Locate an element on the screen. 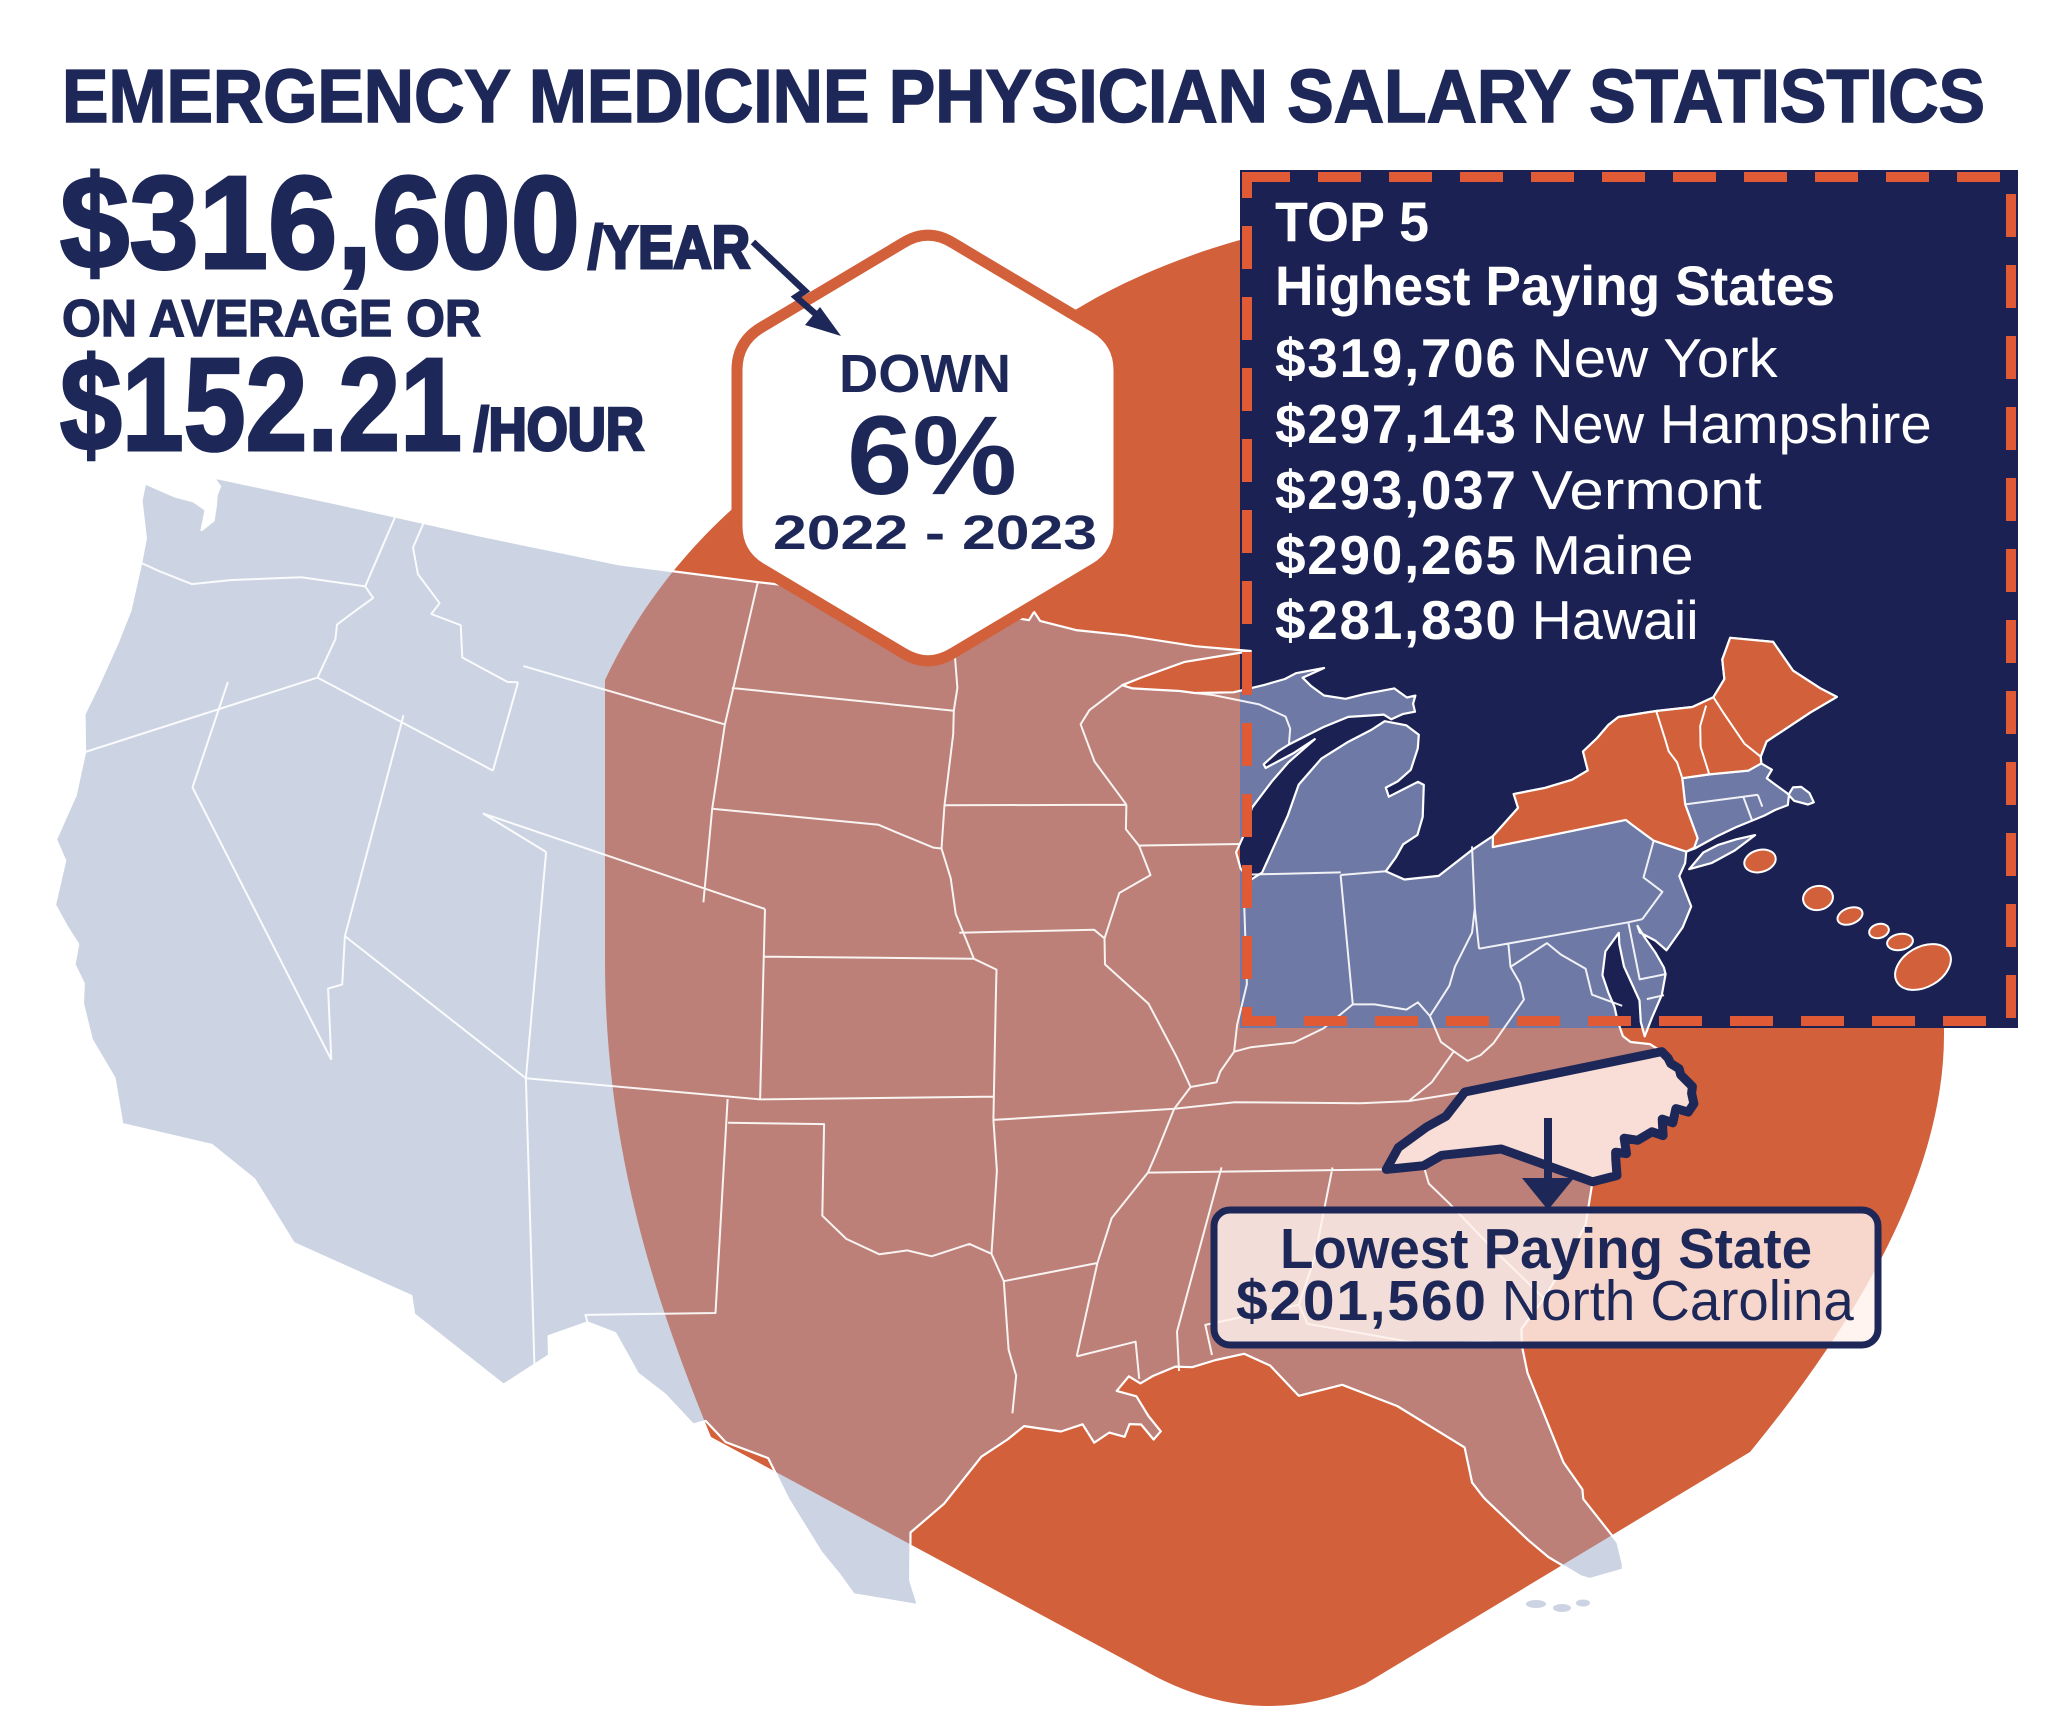 This screenshot has width=2048, height=1735. svg-text: Highest Paying States is located at coordinates (1555, 285).